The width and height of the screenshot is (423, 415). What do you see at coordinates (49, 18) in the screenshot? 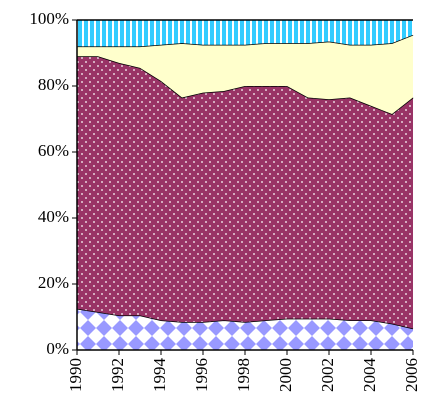
I see `y-tick-label: 100%` at bounding box center [49, 18].